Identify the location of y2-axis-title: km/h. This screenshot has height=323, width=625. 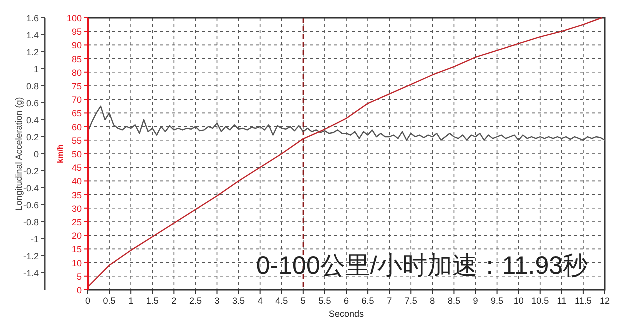
(60, 154).